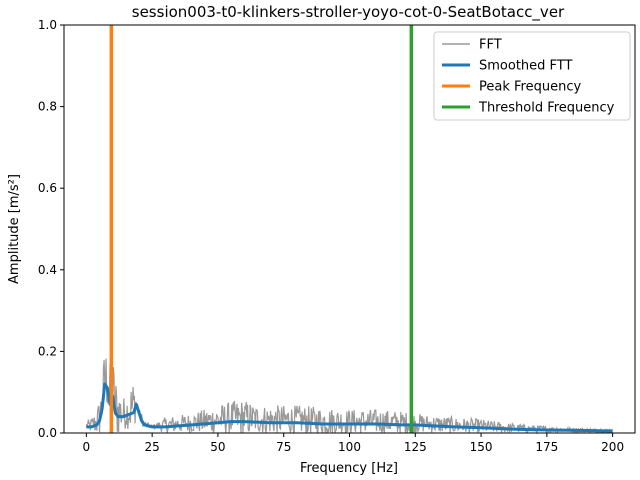 This screenshot has height=480, width=640. Describe the element at coordinates (14, 229) in the screenshot. I see `y-axis-label: Amplitude [m/s²]` at that location.